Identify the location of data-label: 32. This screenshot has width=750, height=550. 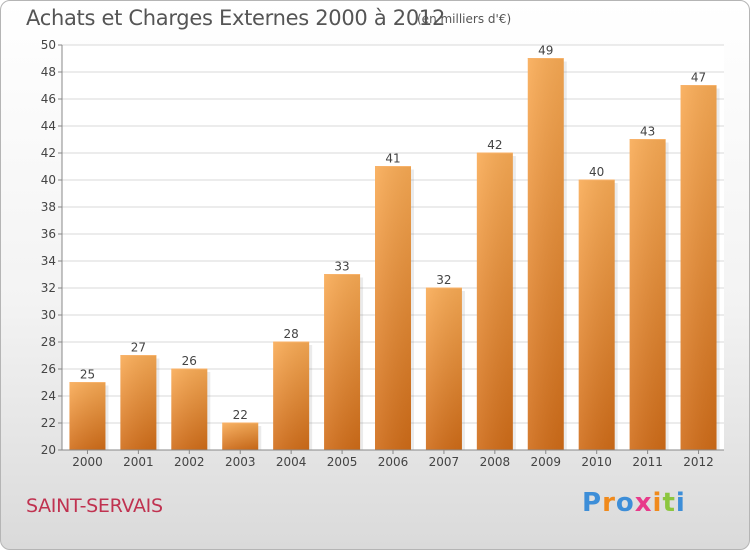
(443, 280).